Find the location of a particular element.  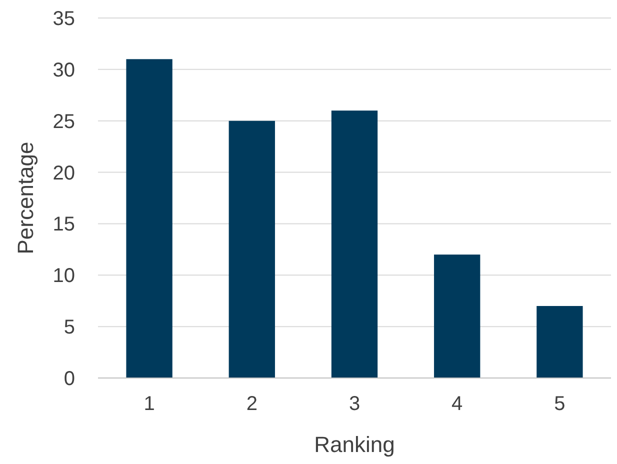

y-tick-label: 25 is located at coordinates (63, 121).